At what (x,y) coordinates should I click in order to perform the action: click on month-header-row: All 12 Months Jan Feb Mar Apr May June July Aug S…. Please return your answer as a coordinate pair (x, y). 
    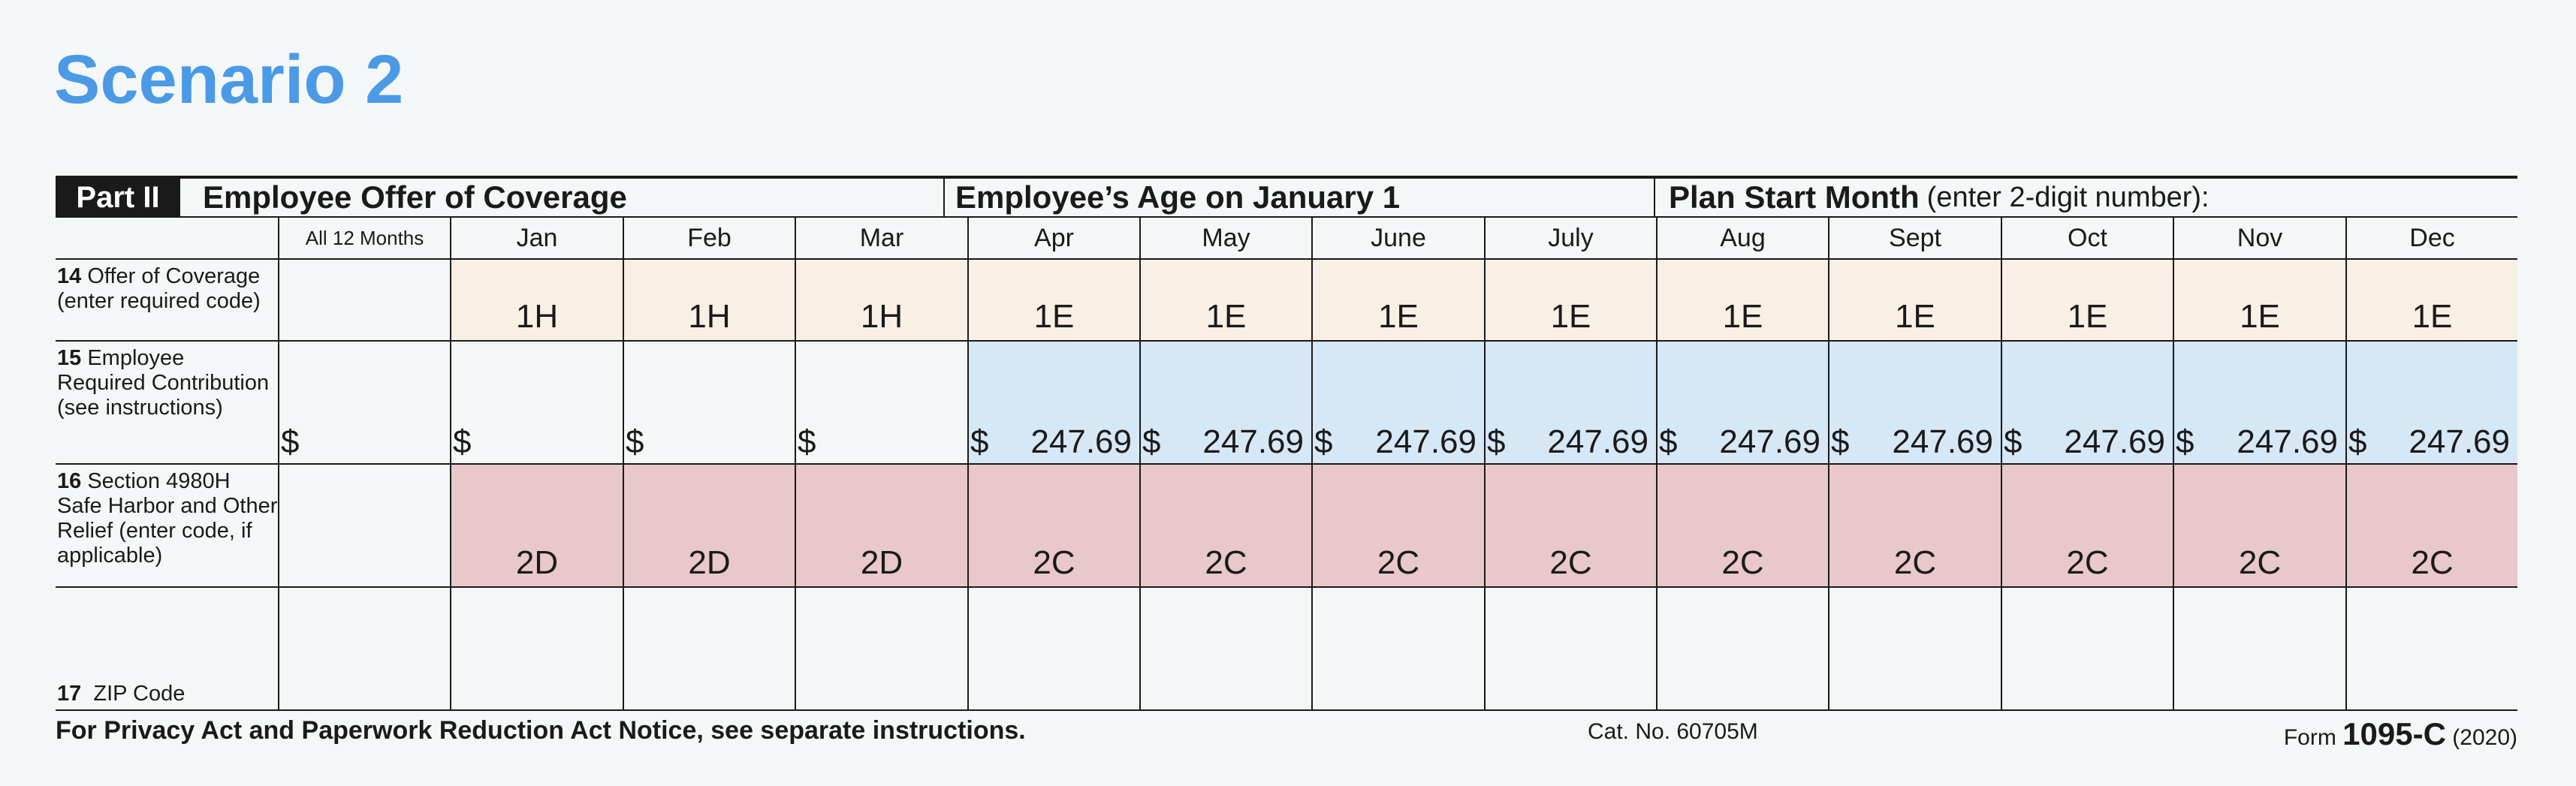
    Looking at the image, I should click on (1287, 239).